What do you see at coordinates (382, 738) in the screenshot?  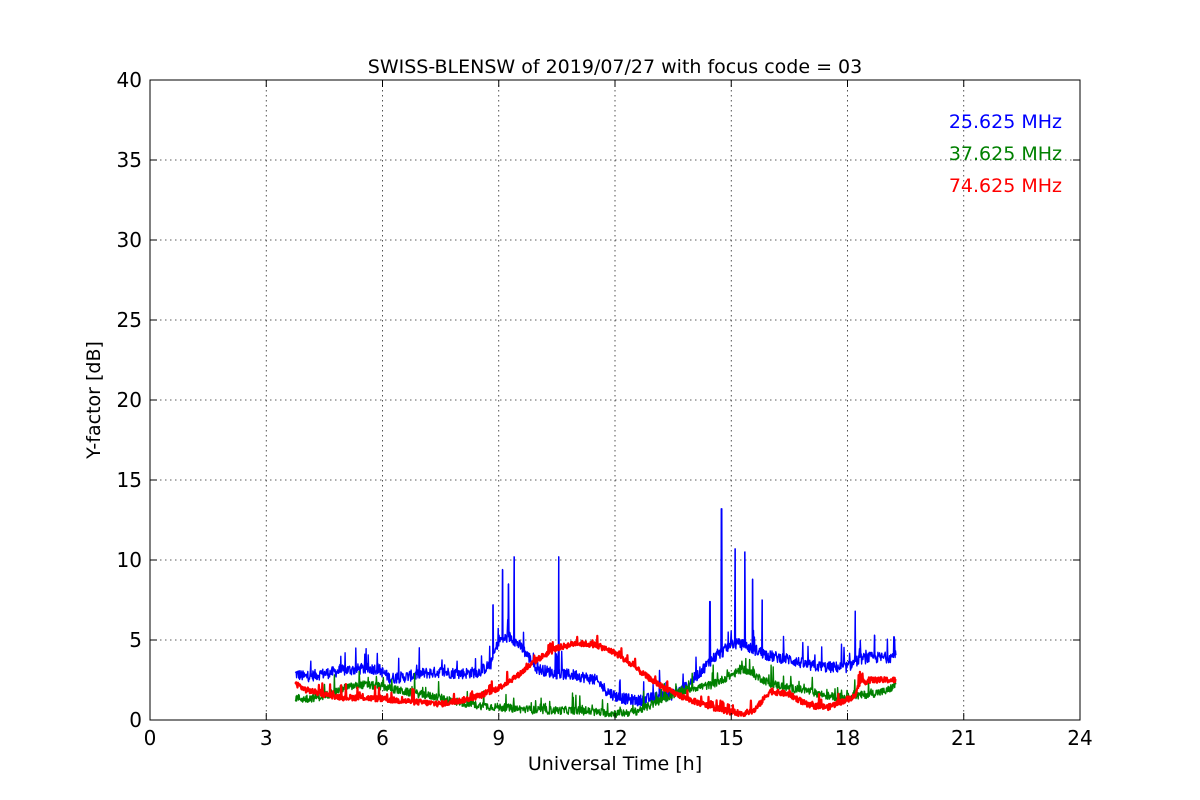 I see `x-tick-label: 6` at bounding box center [382, 738].